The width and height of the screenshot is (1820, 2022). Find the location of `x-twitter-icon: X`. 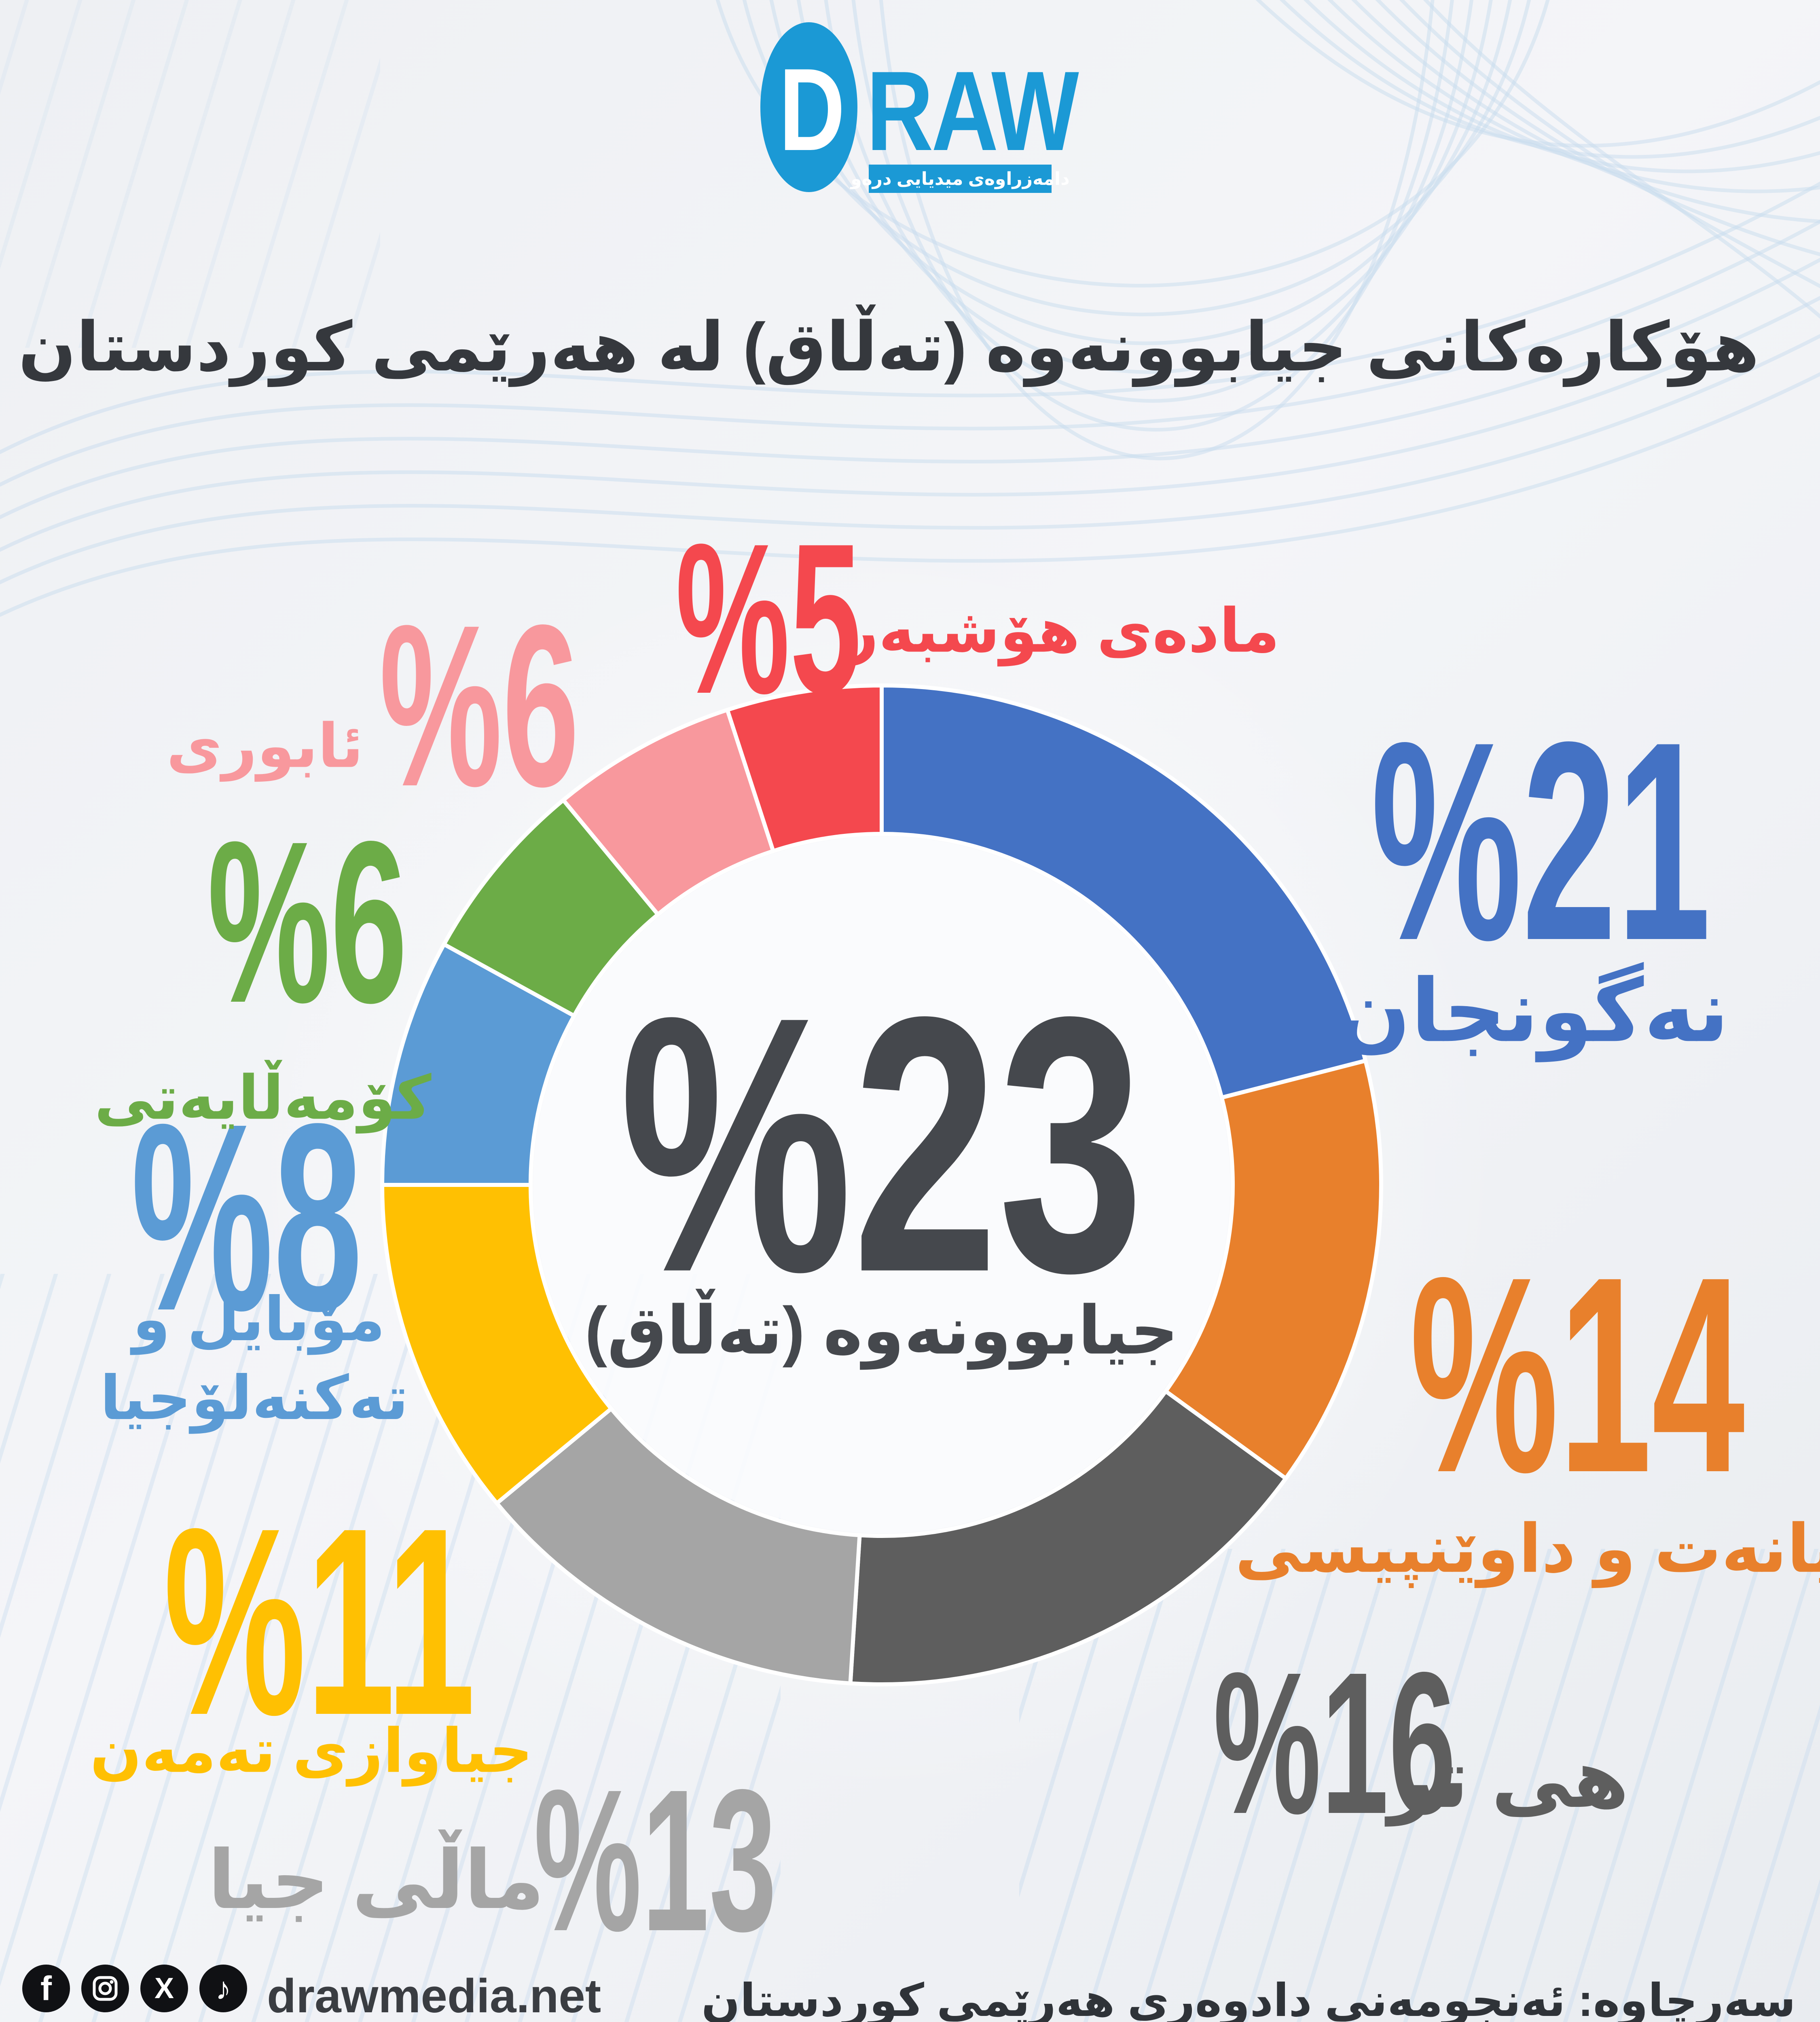

x-twitter-icon: X is located at coordinates (164, 1988).